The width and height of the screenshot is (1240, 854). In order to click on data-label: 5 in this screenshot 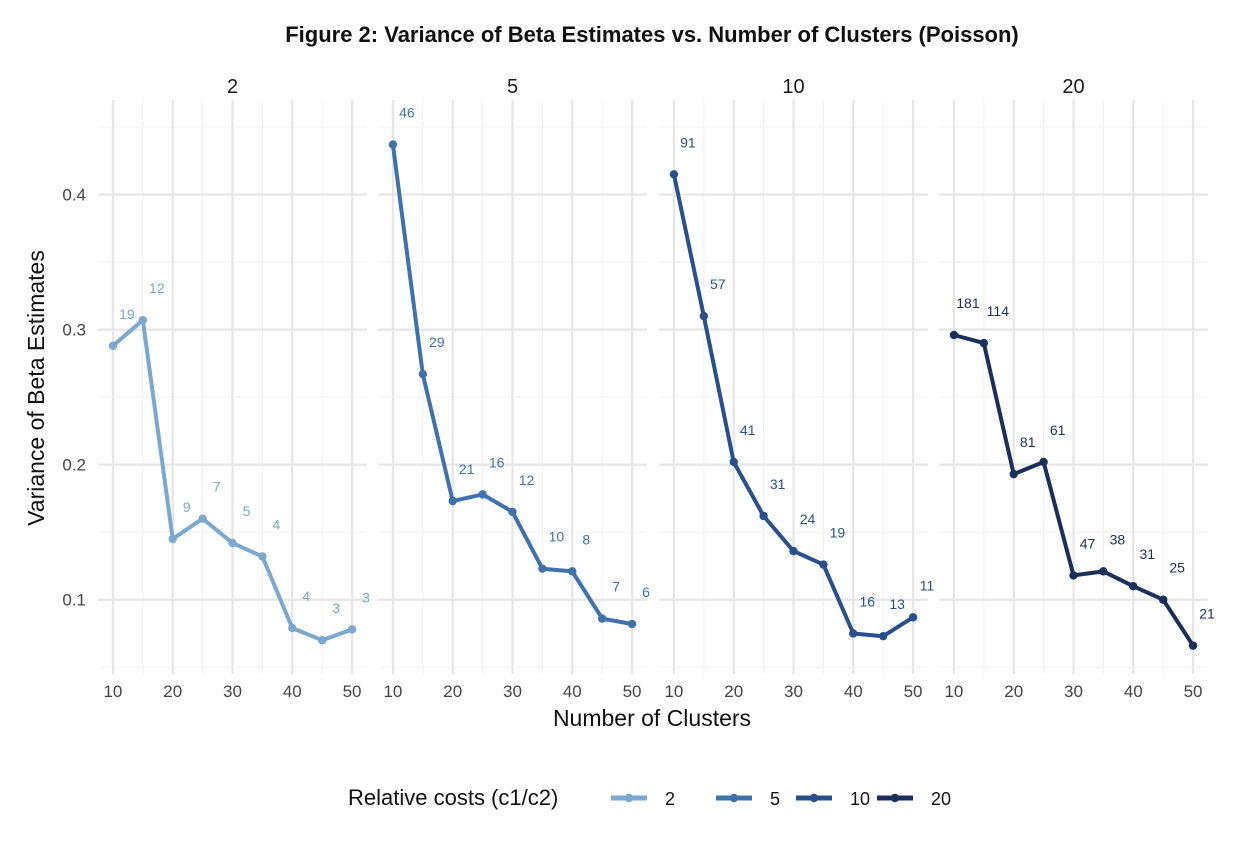, I will do `click(247, 511)`.